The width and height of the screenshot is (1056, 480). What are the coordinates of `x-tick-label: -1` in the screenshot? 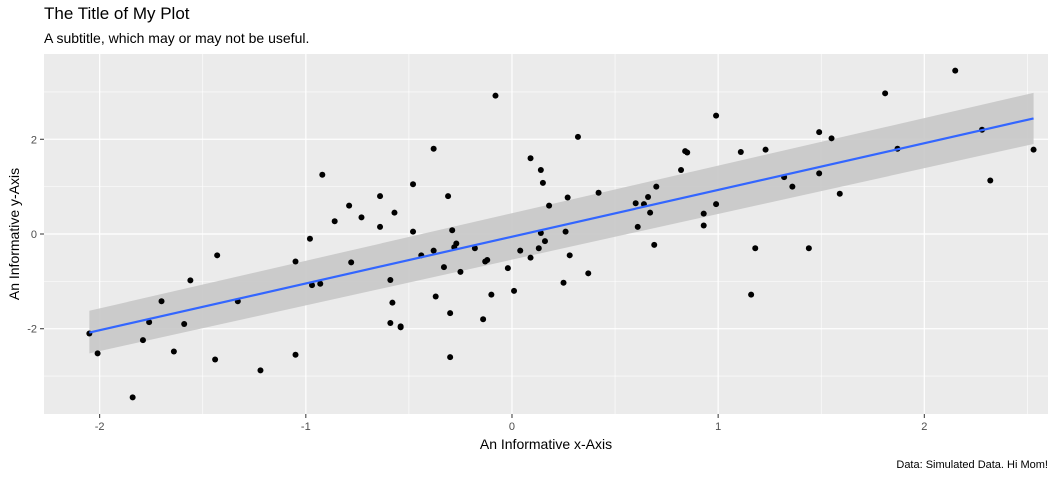 It's located at (306, 427).